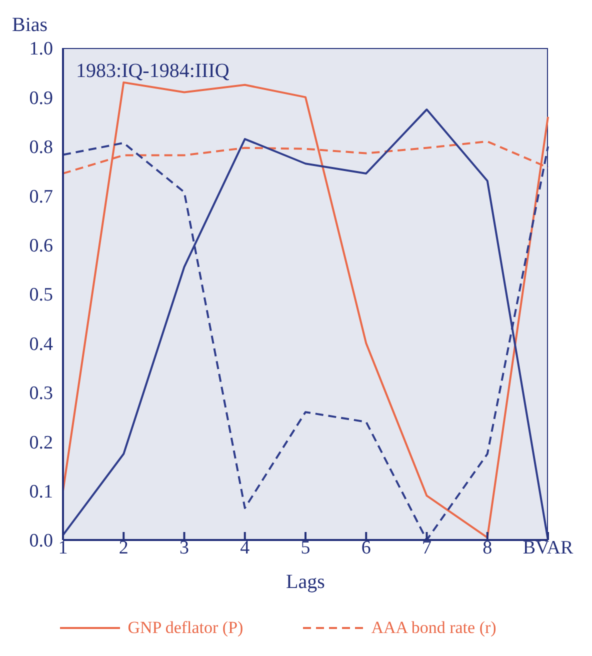 Image resolution: width=592 pixels, height=656 pixels. Describe the element at coordinates (30, 25) in the screenshot. I see `y-axis-title: Bias` at that location.